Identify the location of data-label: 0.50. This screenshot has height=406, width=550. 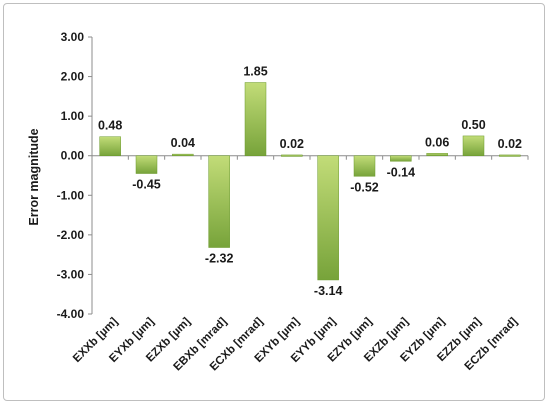
(473, 125).